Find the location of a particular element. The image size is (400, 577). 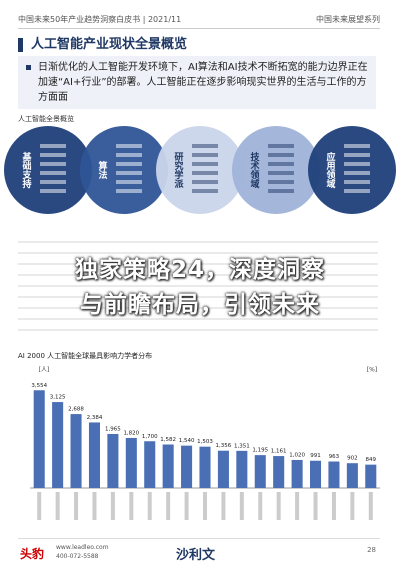

header-right: 中国未来展望系列 is located at coordinates (348, 19).